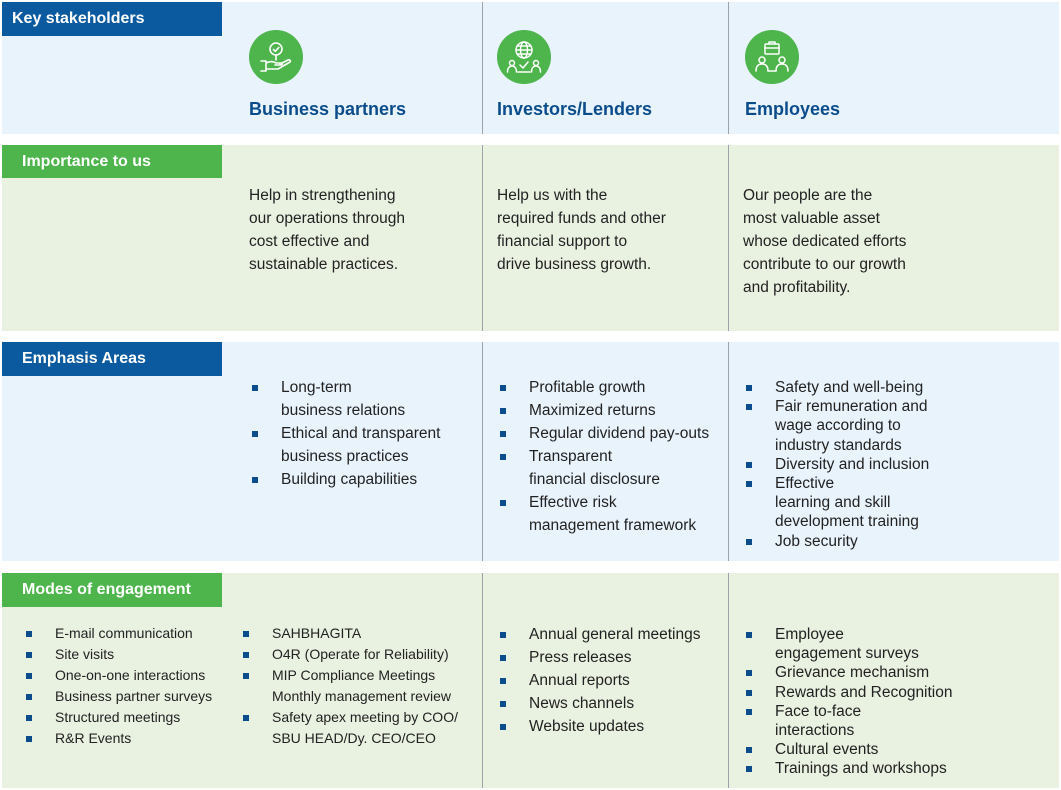  Describe the element at coordinates (611, 634) in the screenshot. I see `list-item: Annual general meetings` at that location.